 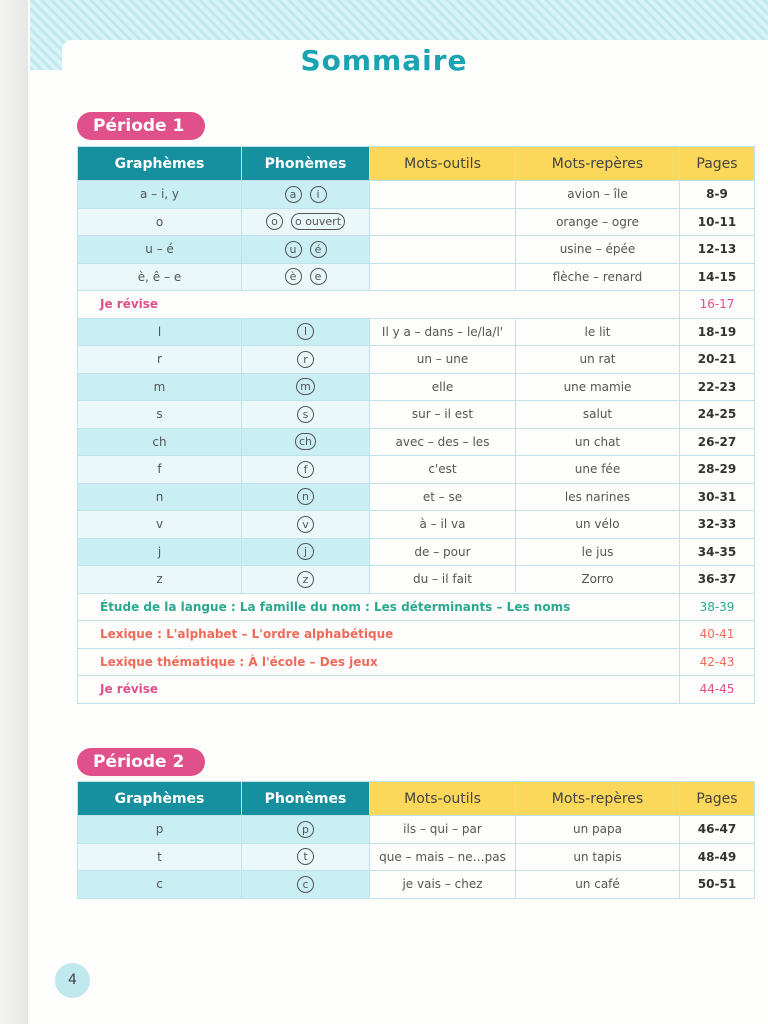 What do you see at coordinates (442, 441) in the screenshot?
I see `mots-outils: avec – des – les` at bounding box center [442, 441].